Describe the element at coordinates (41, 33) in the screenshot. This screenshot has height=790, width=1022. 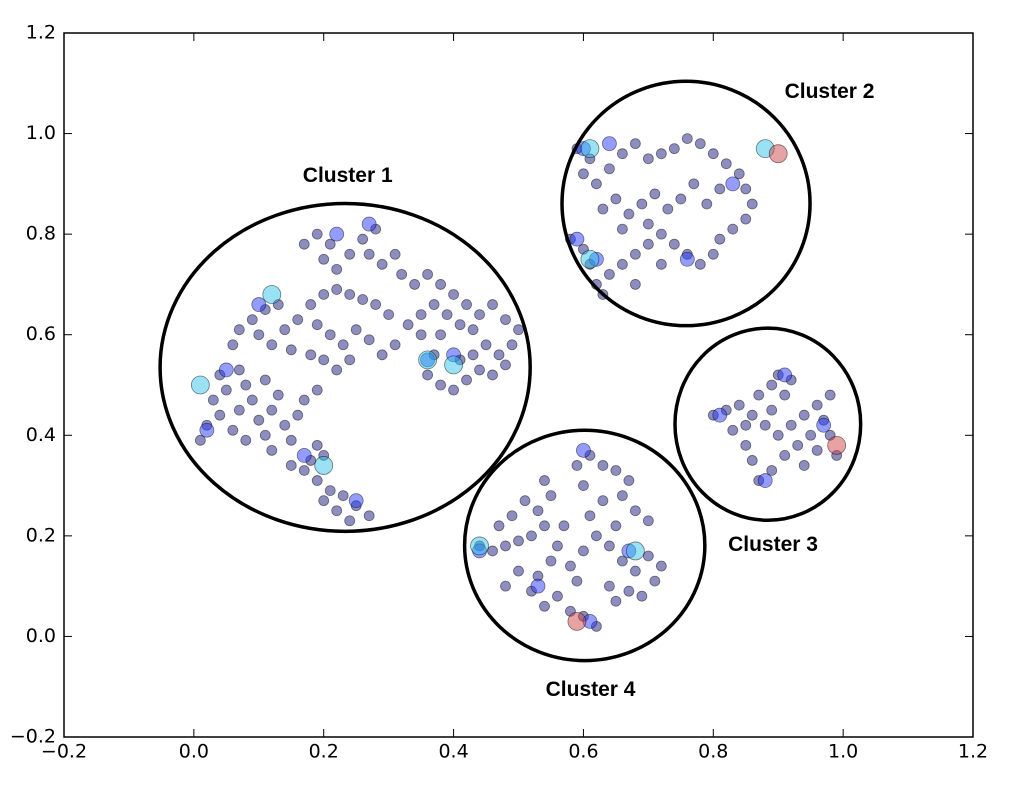
I see `y-tick-label: 1.2` at that location.